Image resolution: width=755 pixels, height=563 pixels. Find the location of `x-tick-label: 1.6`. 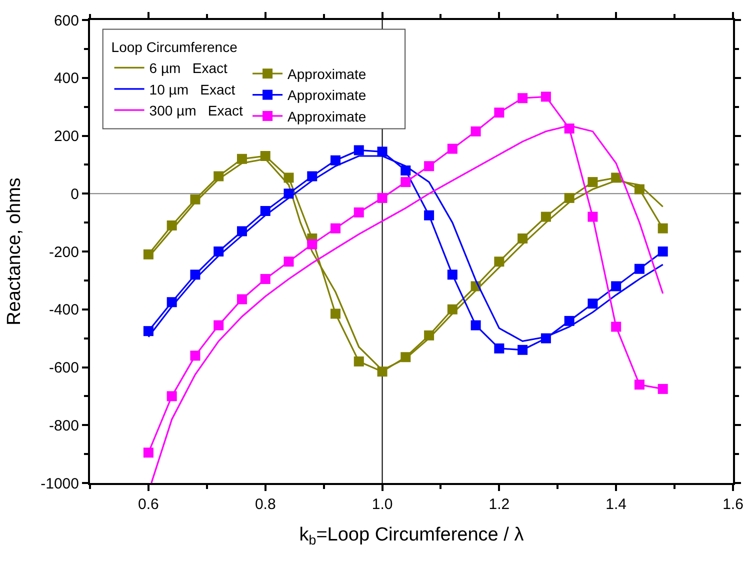

x-tick-label: 1.6 is located at coordinates (733, 504).